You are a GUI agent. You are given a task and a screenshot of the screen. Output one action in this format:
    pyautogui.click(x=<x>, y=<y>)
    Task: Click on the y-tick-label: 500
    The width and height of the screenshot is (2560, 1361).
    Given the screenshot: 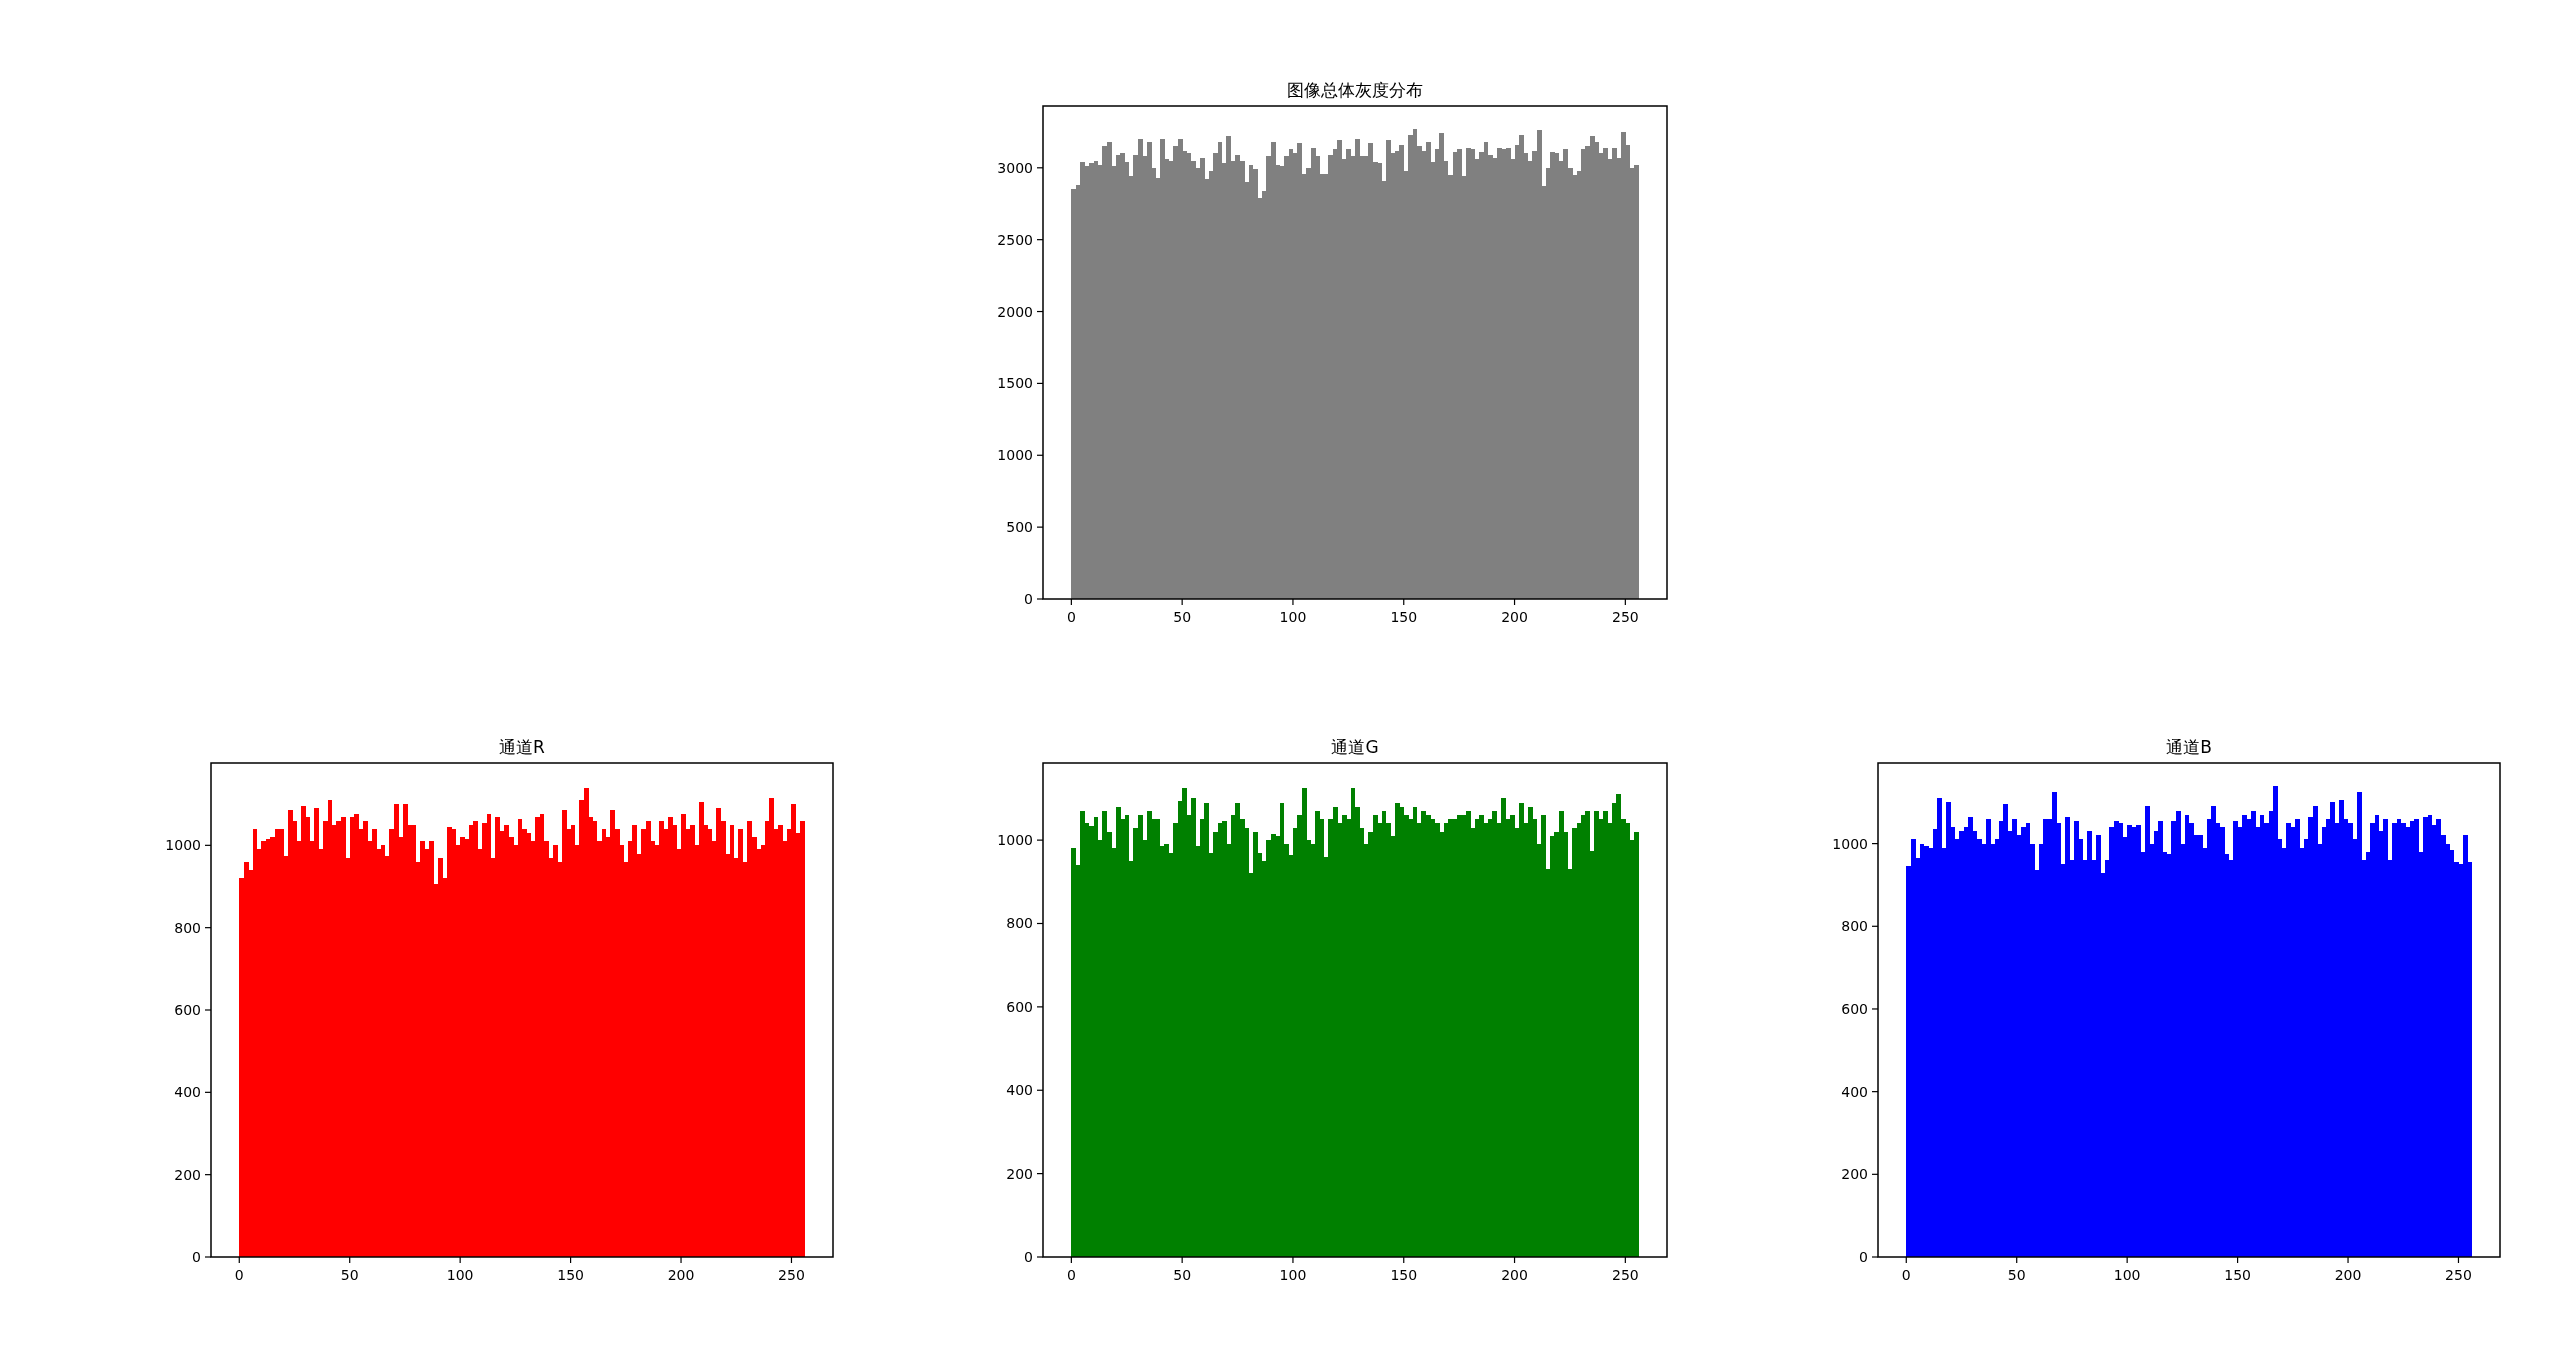 What is the action you would take?
    pyautogui.click(x=1019, y=527)
    